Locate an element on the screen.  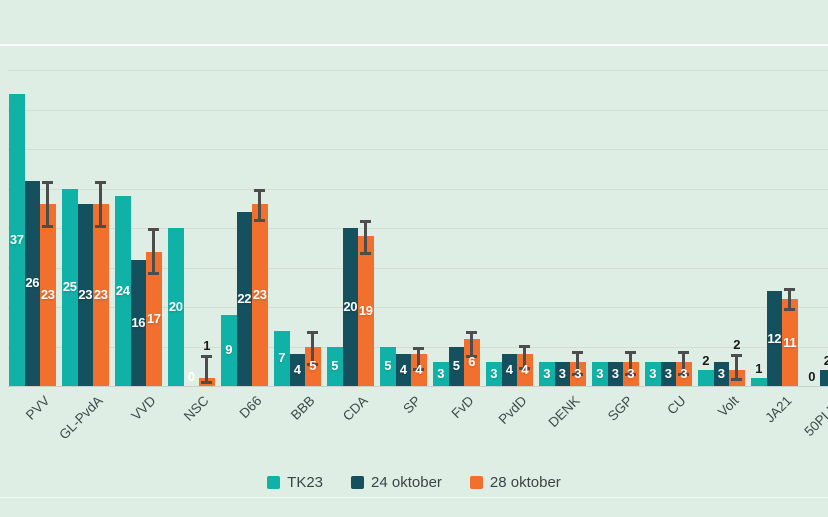
bar-24-oktober-SGP is located at coordinates (615, 374).